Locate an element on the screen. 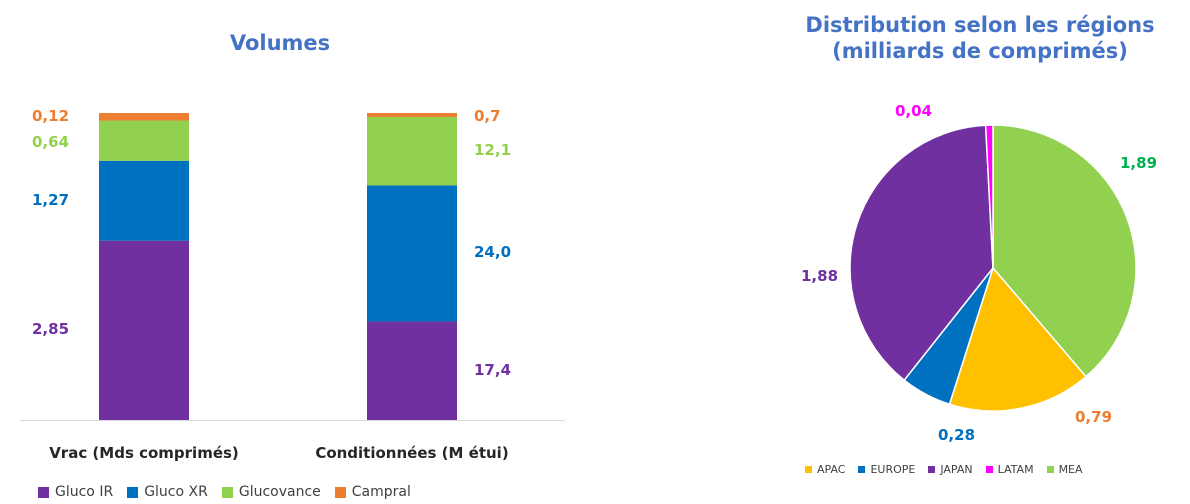  pie-title-line-2: (milliards de comprimés) is located at coordinates (980, 51).